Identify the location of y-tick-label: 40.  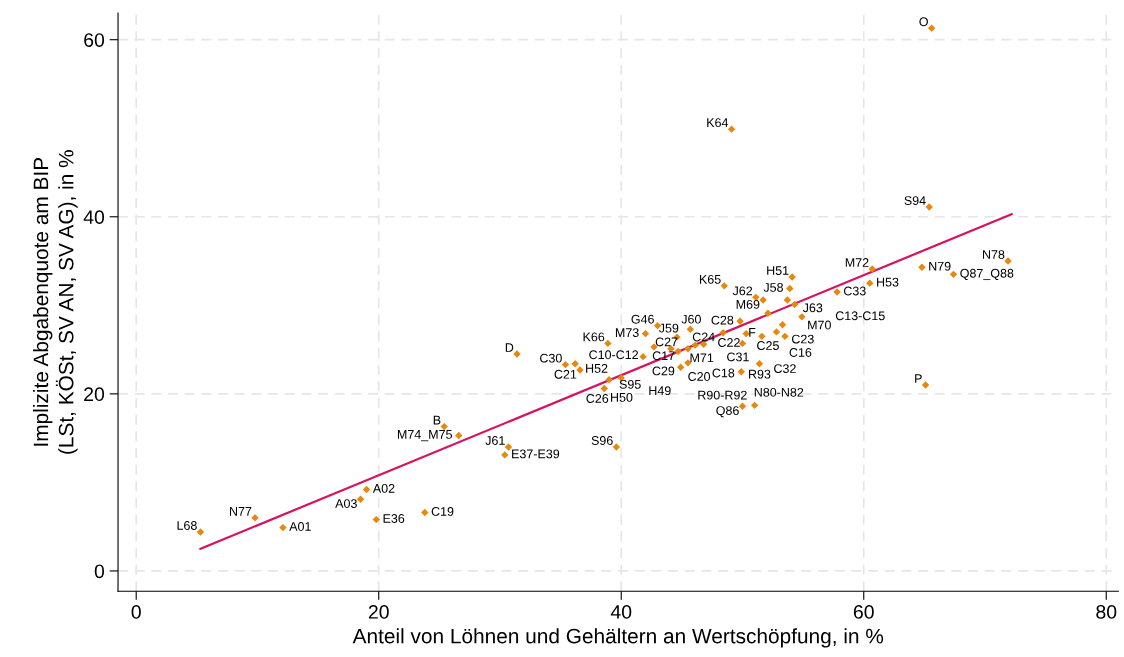
(94, 217).